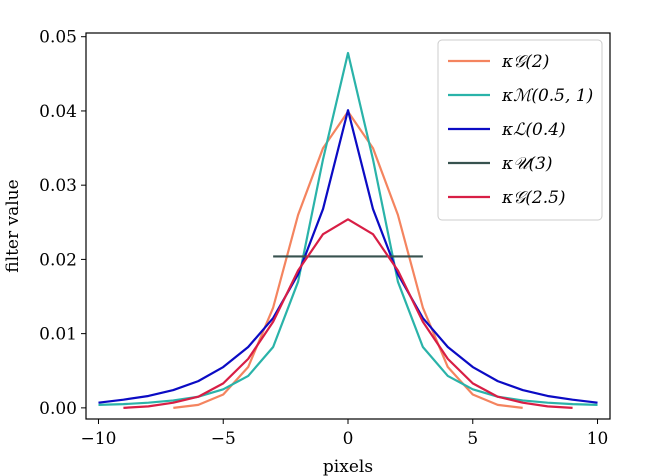  What do you see at coordinates (99, 439) in the screenshot?
I see `x-tick-label: −10` at bounding box center [99, 439].